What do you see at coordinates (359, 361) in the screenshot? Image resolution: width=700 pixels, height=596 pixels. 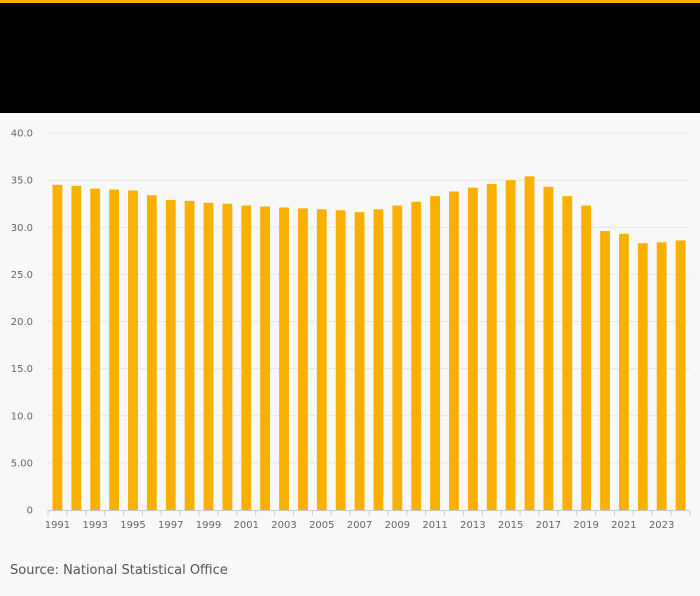 I see `bar-2007` at bounding box center [359, 361].